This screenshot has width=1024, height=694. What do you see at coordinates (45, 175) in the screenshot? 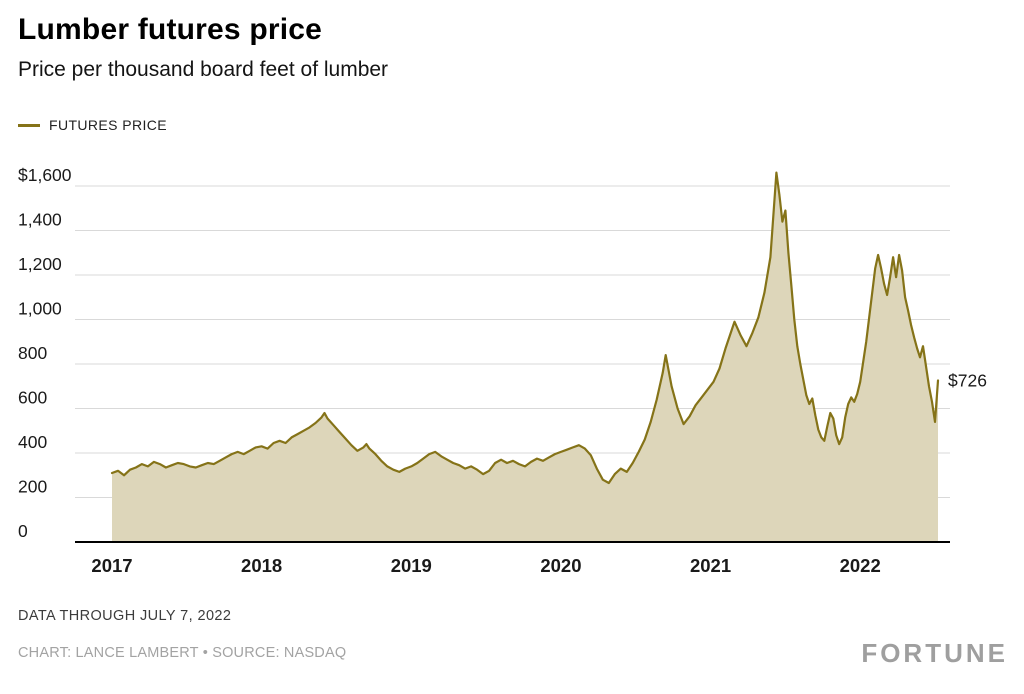
I see `y-axis-label: $1,600` at bounding box center [45, 175].